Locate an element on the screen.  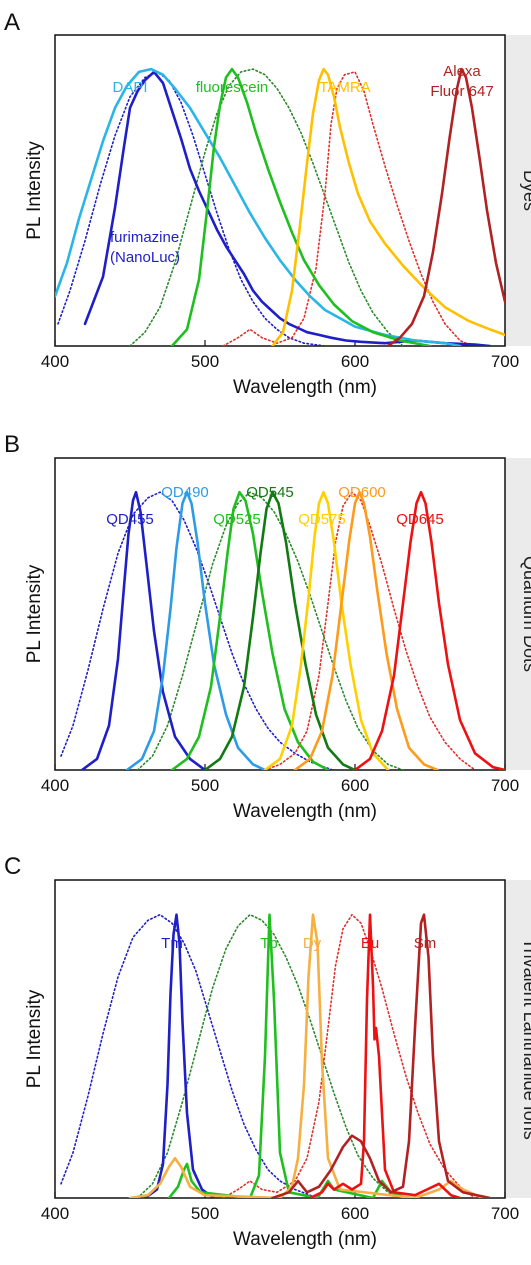
series-line-qd600 is located at coordinates (366, 630).